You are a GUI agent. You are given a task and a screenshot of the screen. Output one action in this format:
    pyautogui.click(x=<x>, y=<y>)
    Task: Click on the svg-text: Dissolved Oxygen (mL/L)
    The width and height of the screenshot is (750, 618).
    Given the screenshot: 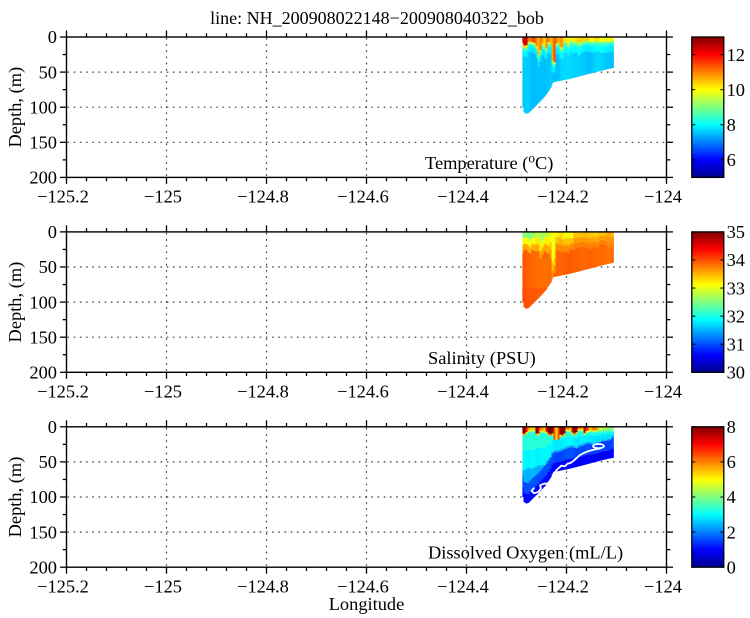 What is the action you would take?
    pyautogui.click(x=525, y=553)
    